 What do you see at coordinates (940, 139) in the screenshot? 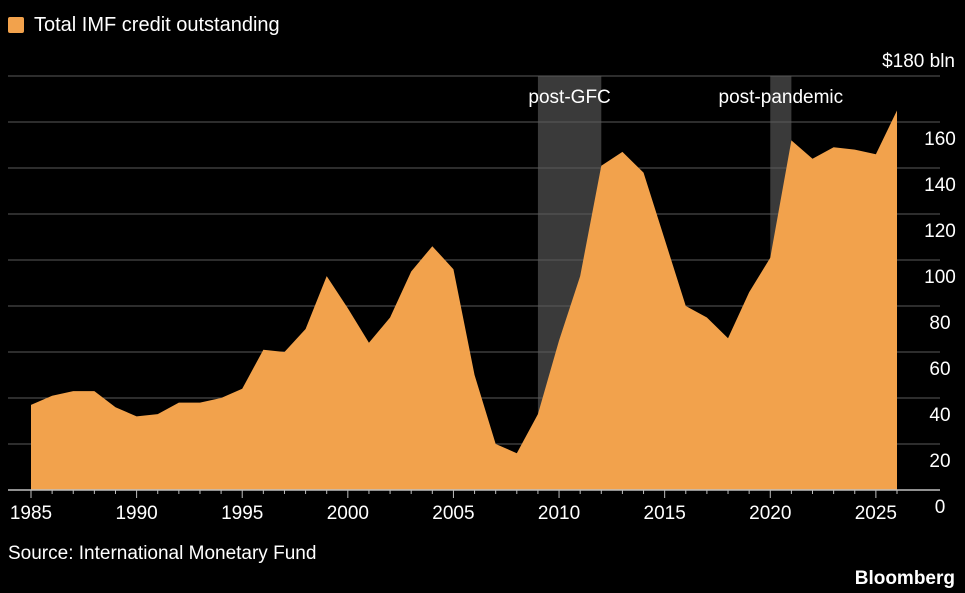
I see `y-tick-label: 160` at bounding box center [940, 139].